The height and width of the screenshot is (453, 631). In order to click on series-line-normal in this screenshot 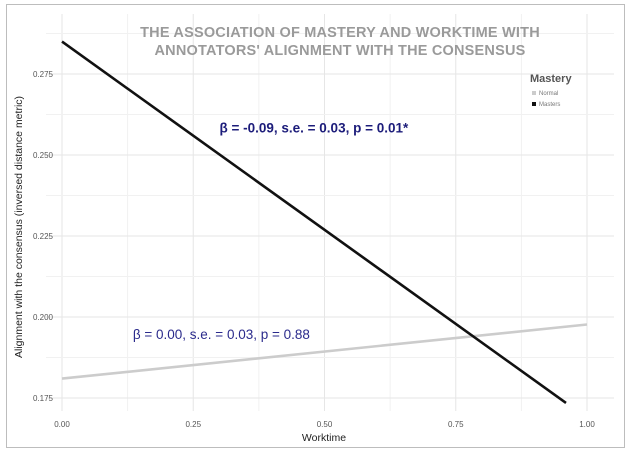, I will do `click(324, 351)`.